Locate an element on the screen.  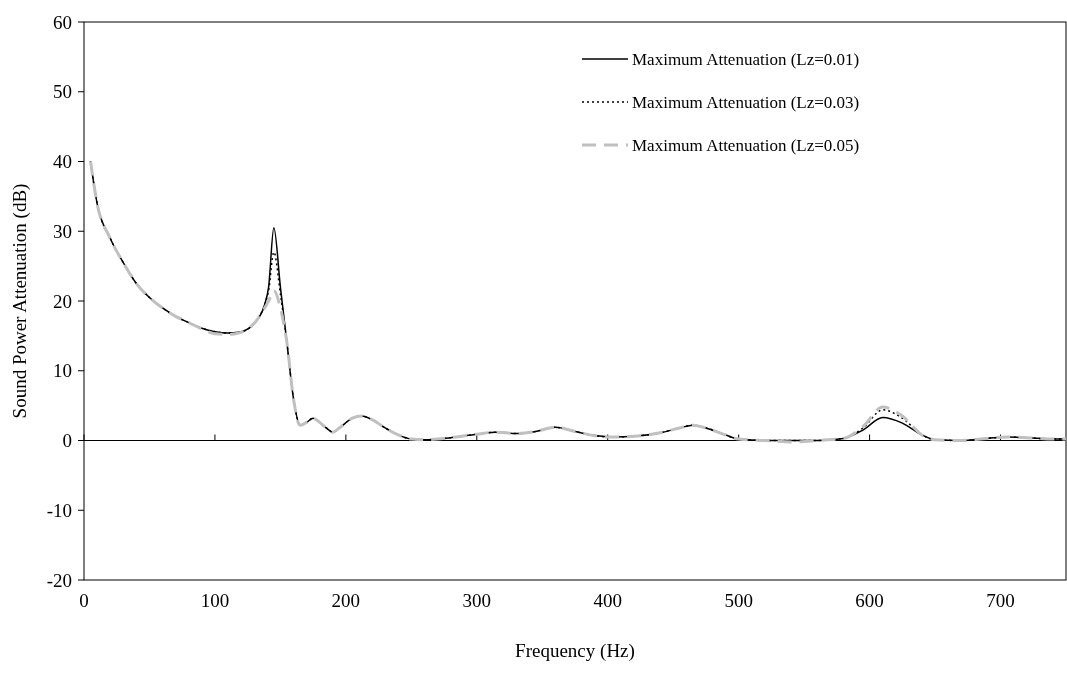
x-tick-label: 200 is located at coordinates (346, 600).